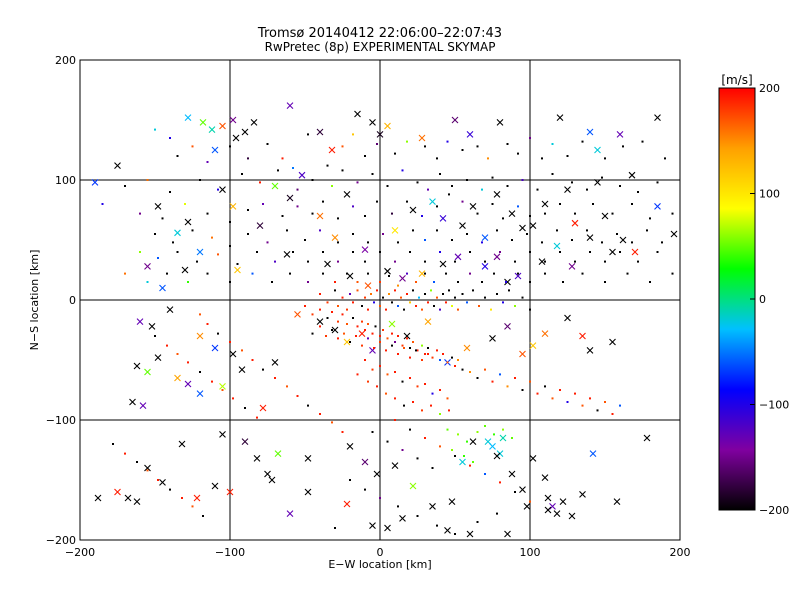  I want to click on x-tick-label: −200, so click(80, 552).